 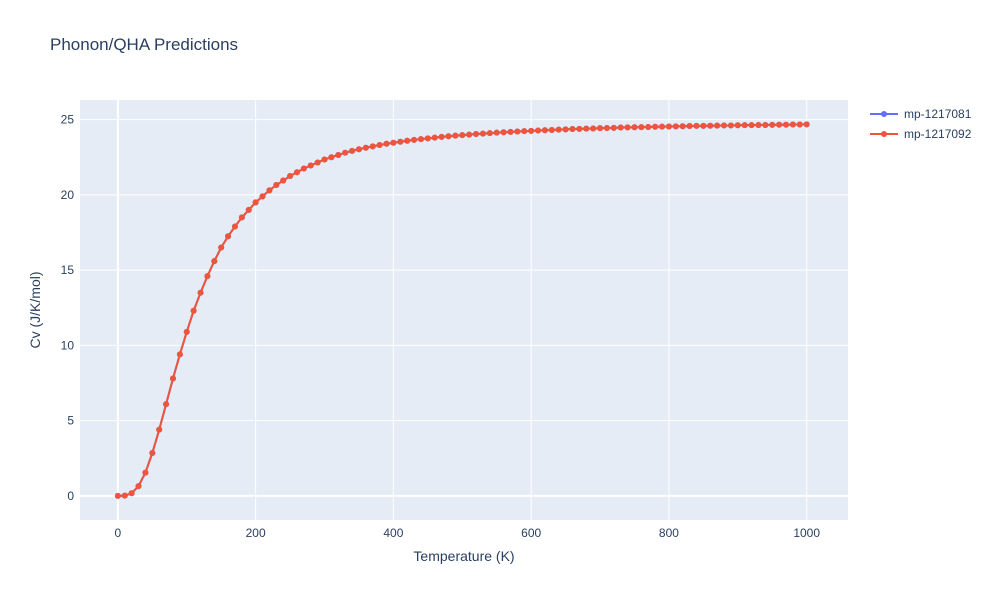 What do you see at coordinates (68, 195) in the screenshot?
I see `y-tick-label: 20` at bounding box center [68, 195].